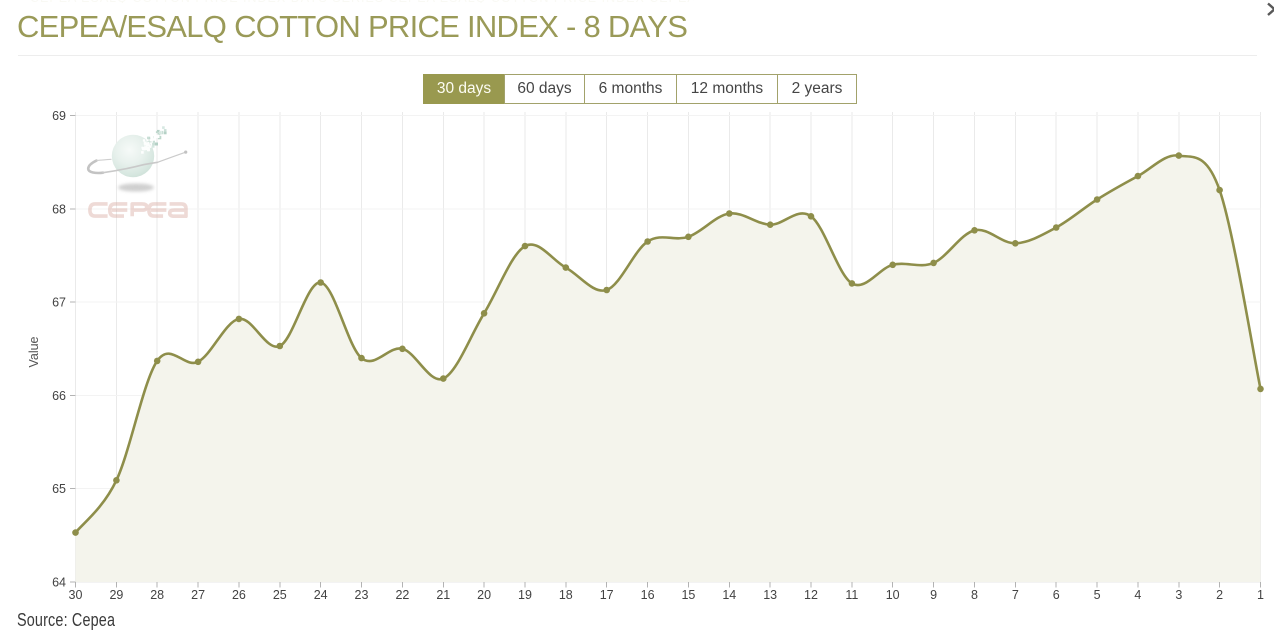  What do you see at coordinates (484, 595) in the screenshot?
I see `svg-text: 20` at bounding box center [484, 595].